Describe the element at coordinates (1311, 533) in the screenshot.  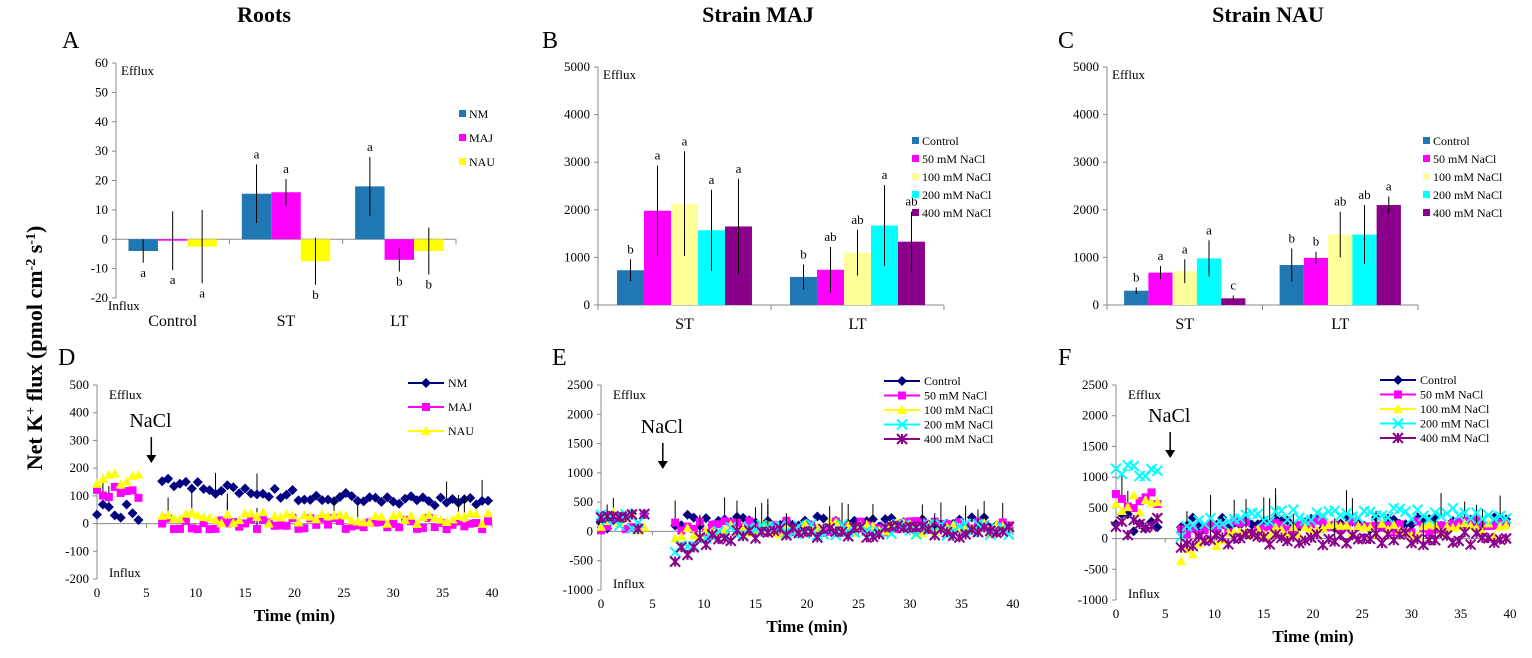
I see `series-400-mm-nacl` at that location.